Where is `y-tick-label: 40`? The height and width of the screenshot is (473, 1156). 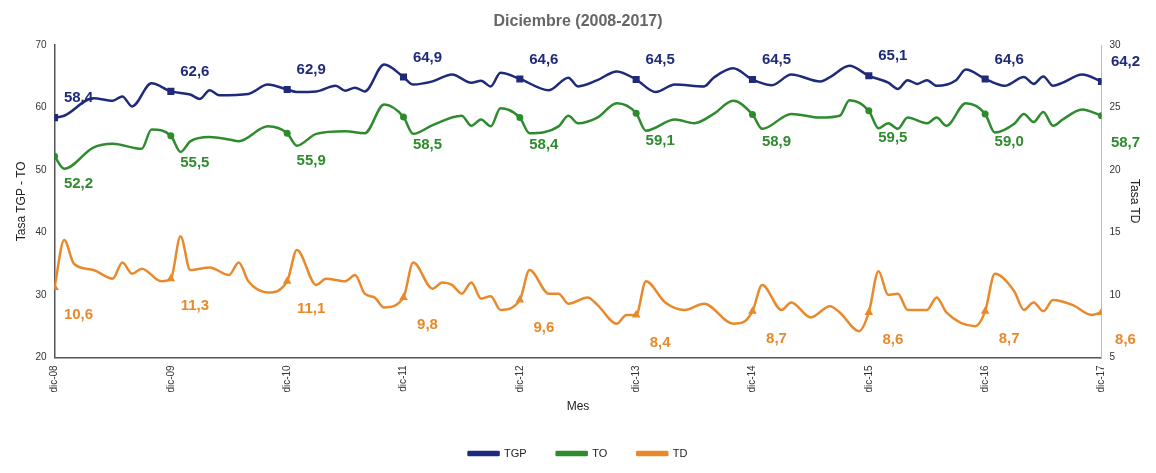
y-tick-label: 40 is located at coordinates (41, 232).